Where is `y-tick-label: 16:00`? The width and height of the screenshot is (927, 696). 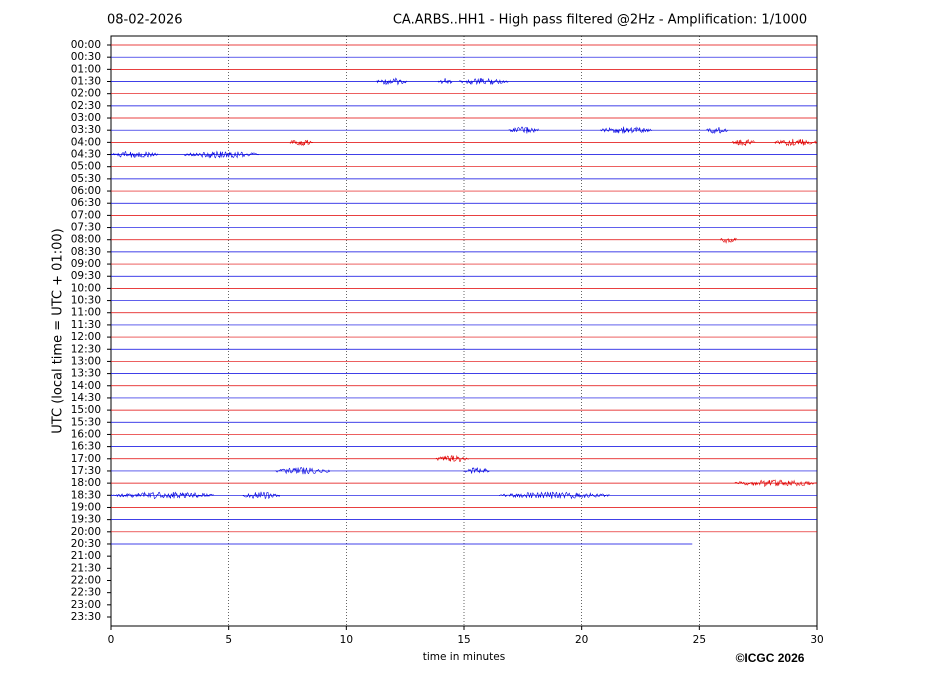 y-tick-label: 16:00 is located at coordinates (86, 434).